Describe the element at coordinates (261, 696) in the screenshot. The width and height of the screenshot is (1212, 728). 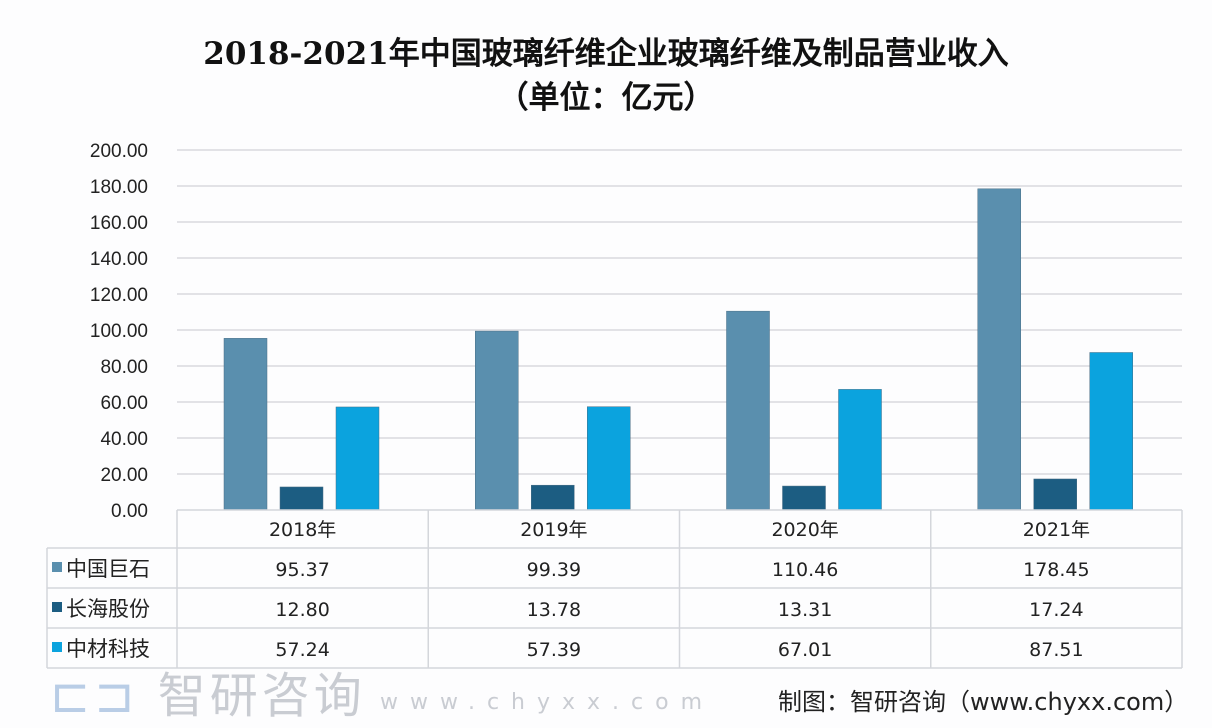
I see `watermark-brand: 智研咨询` at that location.